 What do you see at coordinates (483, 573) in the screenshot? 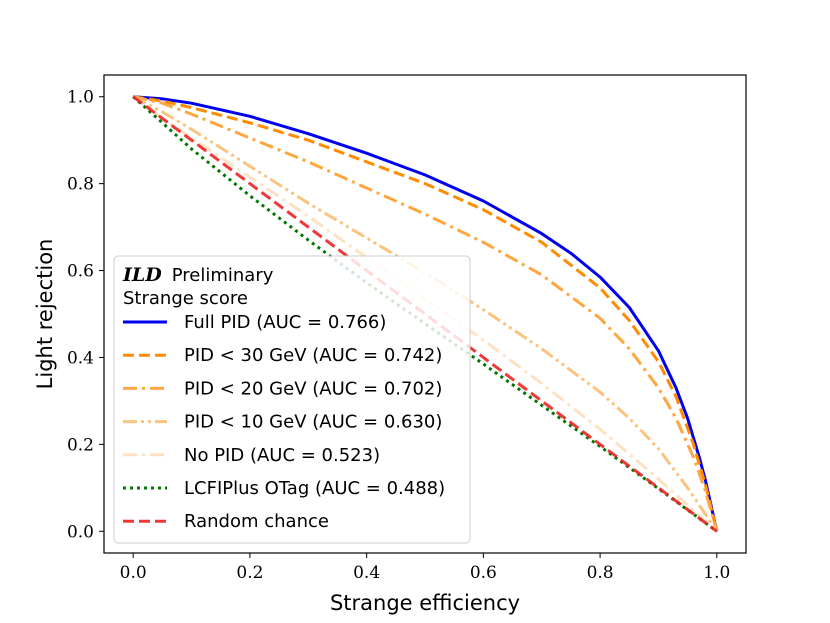
I see `x-tick-label: 0.6` at bounding box center [483, 573].